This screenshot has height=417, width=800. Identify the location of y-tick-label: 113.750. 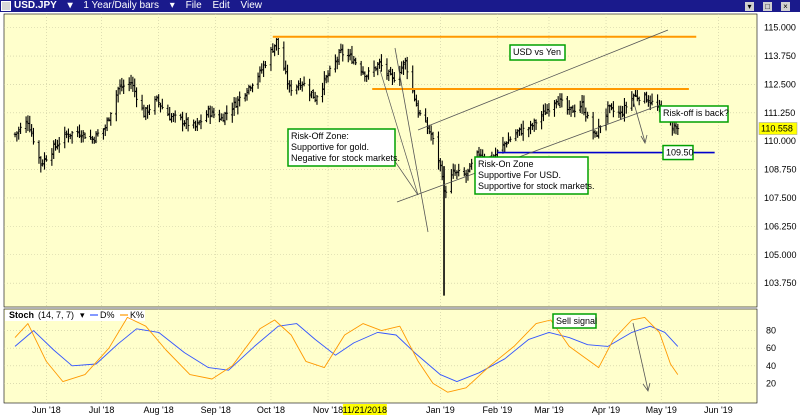
(780, 56).